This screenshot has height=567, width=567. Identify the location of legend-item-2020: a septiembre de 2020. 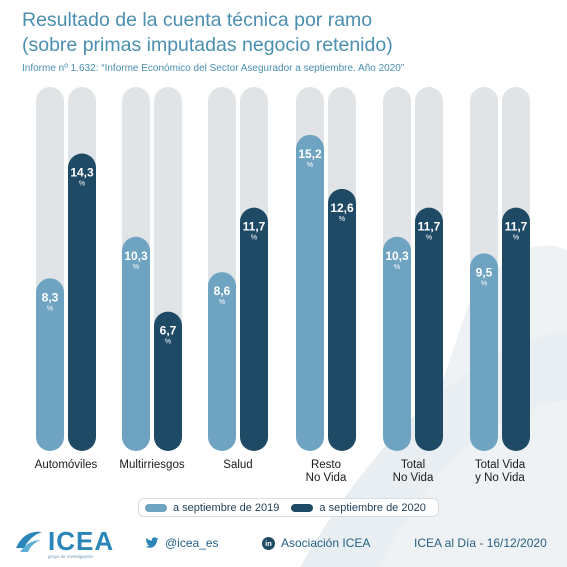
(358, 507).